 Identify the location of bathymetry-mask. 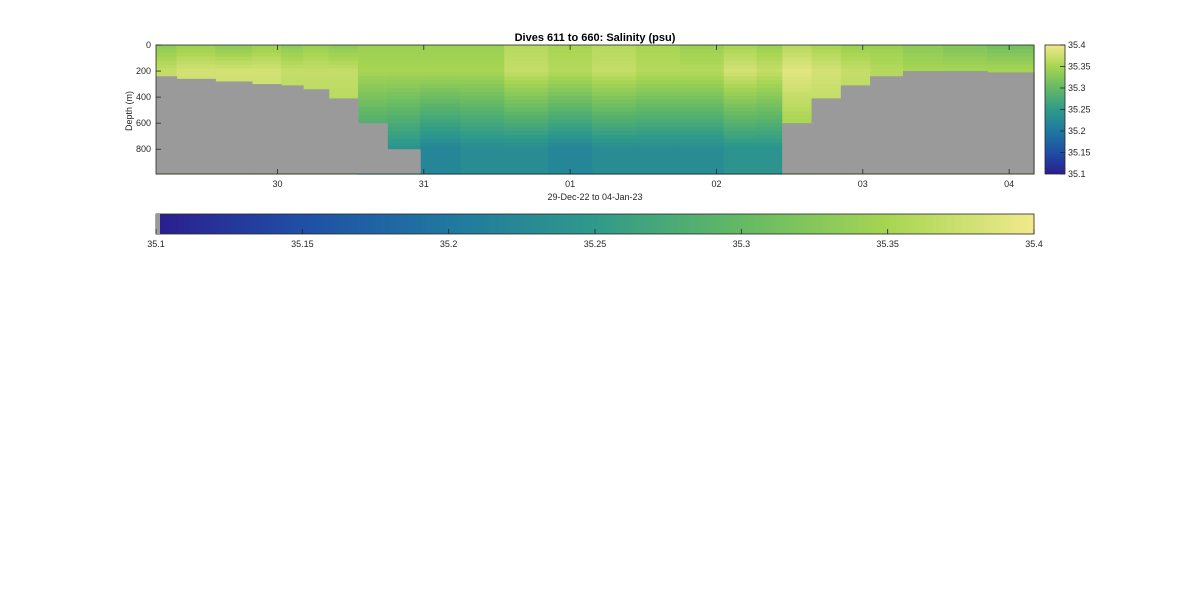
(595, 122).